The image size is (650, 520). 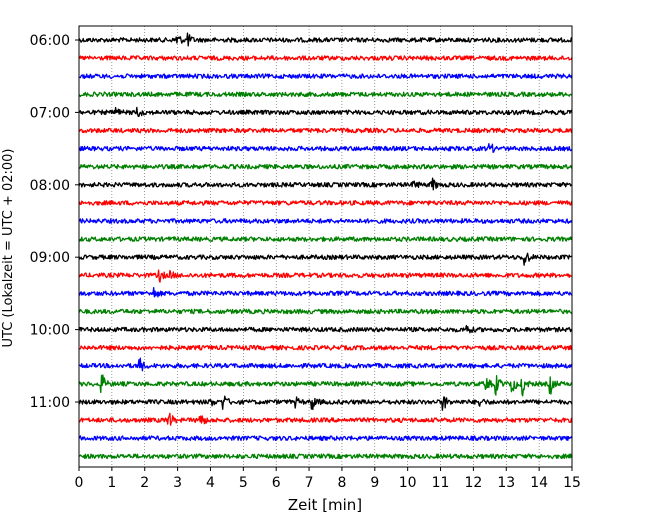 I want to click on x-tick-label: 8, so click(x=341, y=483).